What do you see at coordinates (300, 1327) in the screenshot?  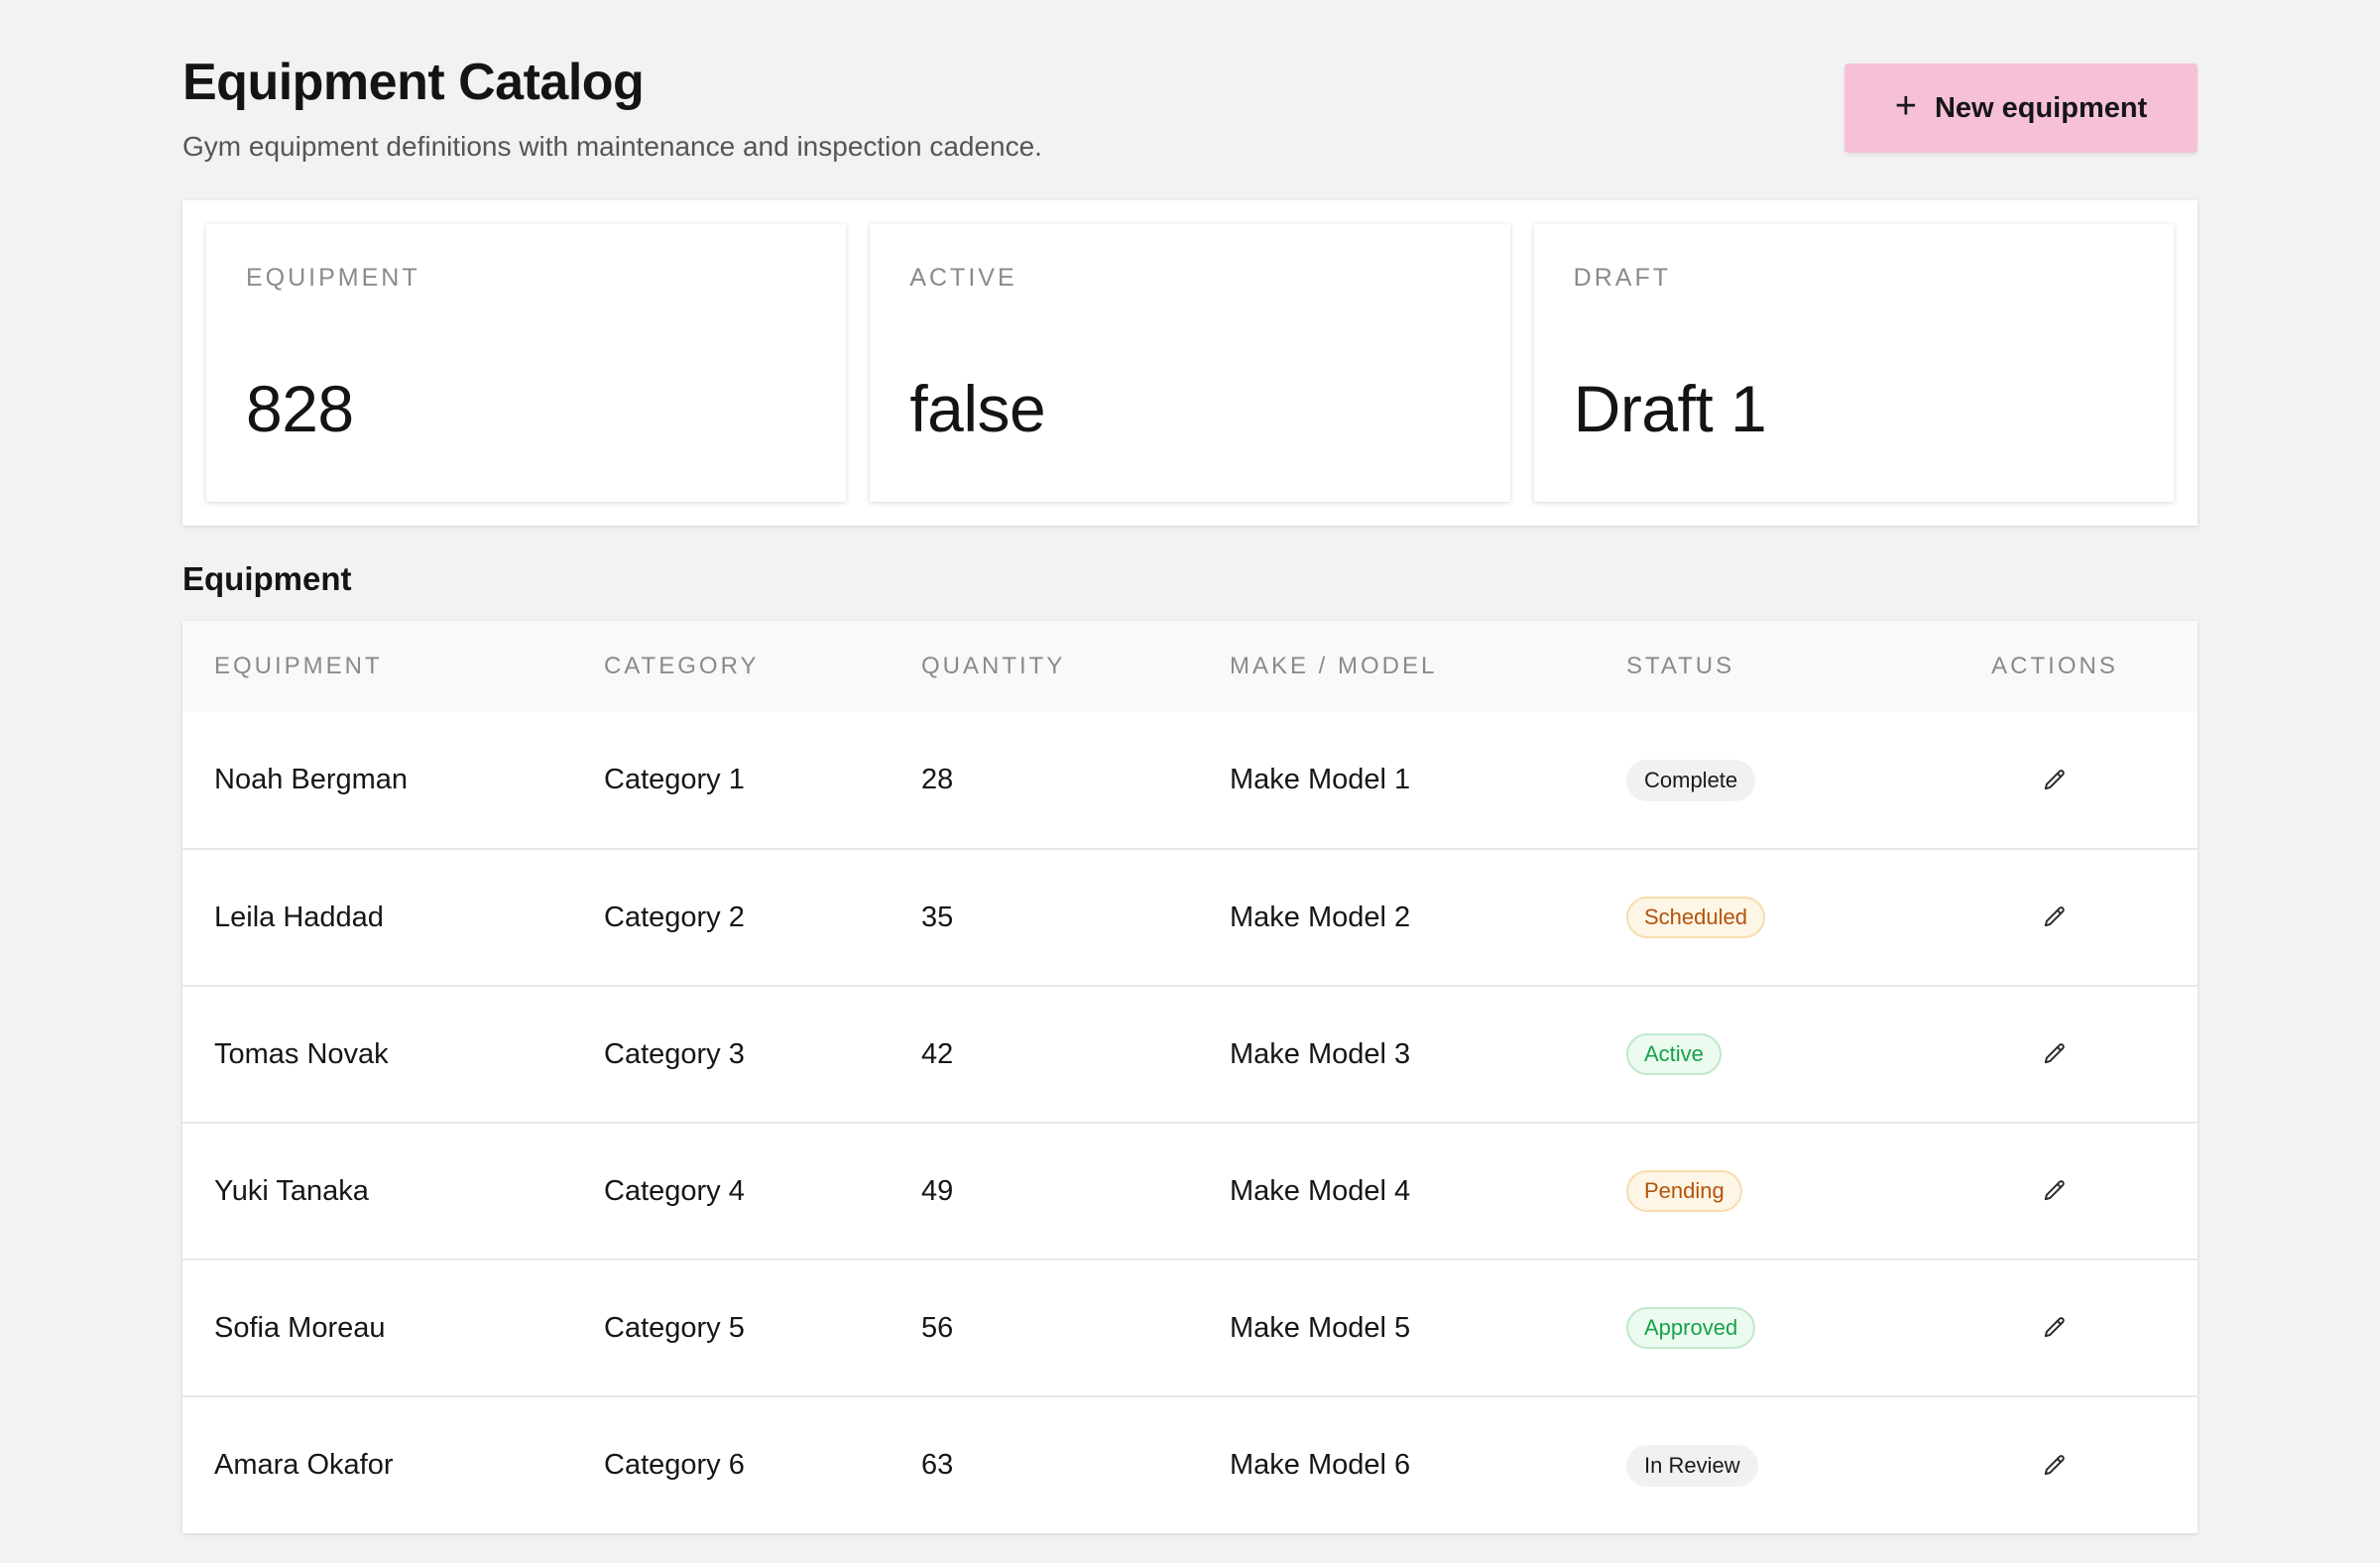 I see `cell-equipment: Sofia Moreau` at bounding box center [300, 1327].